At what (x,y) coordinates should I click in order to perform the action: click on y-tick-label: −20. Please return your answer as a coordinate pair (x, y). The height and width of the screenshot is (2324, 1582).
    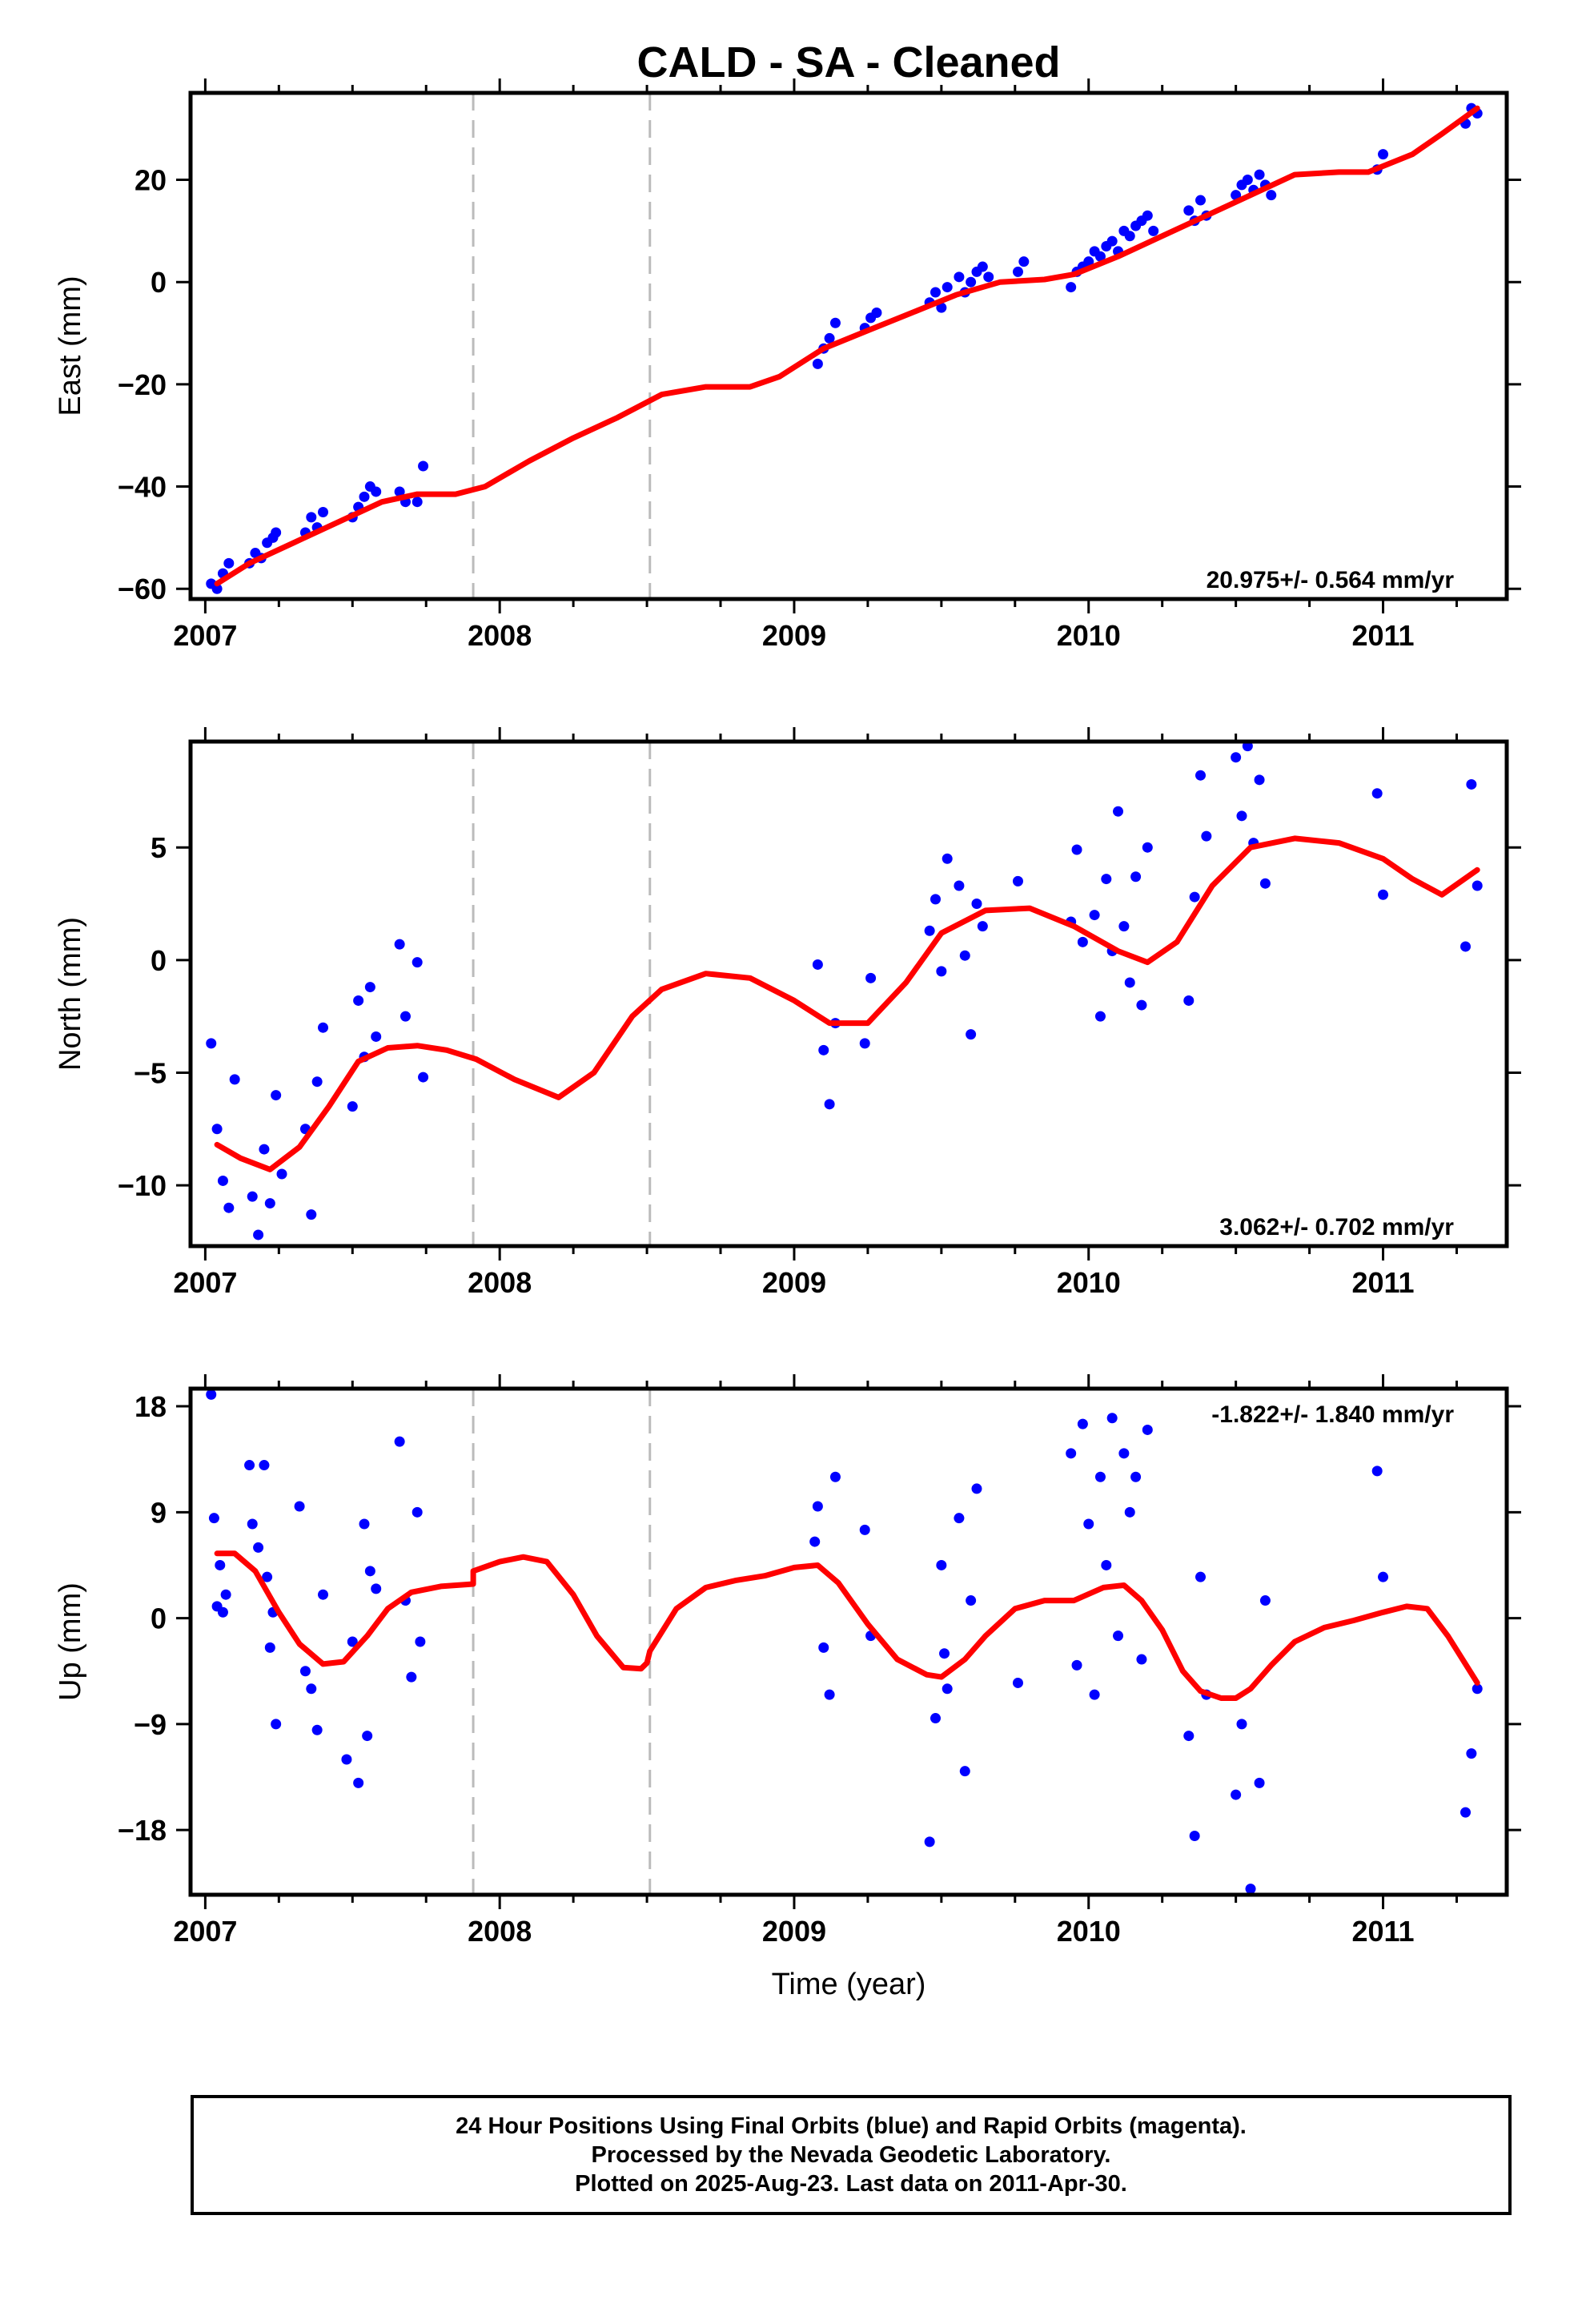
    Looking at the image, I should click on (142, 384).